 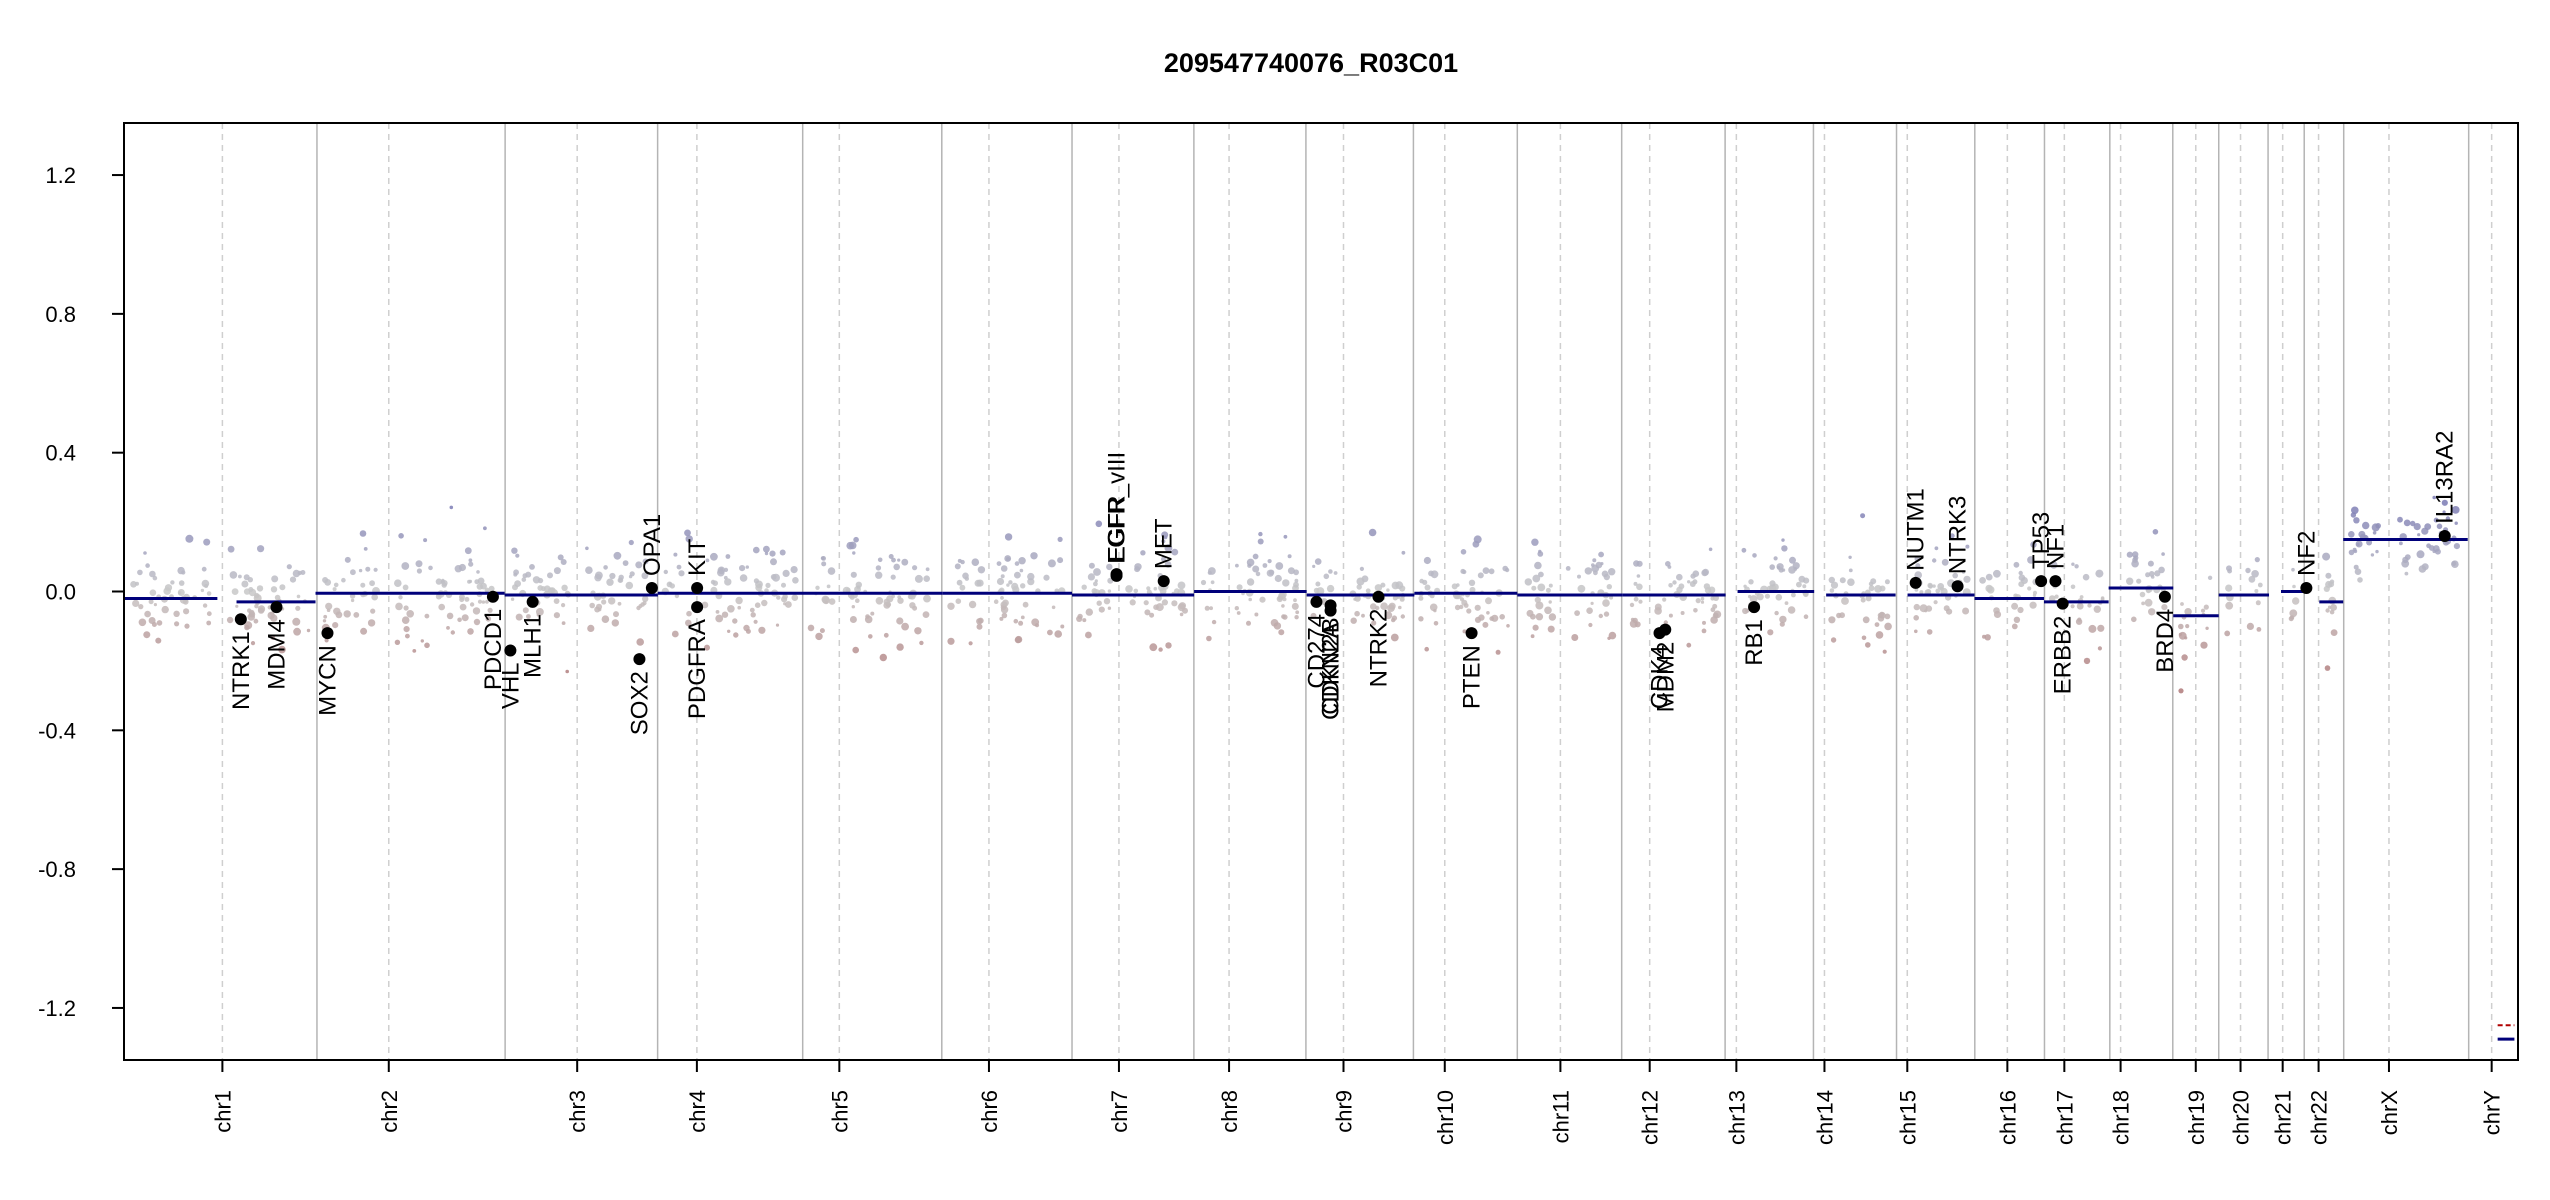 What do you see at coordinates (1916, 529) in the screenshot?
I see `gene-label-NUTM1: NUTM1` at bounding box center [1916, 529].